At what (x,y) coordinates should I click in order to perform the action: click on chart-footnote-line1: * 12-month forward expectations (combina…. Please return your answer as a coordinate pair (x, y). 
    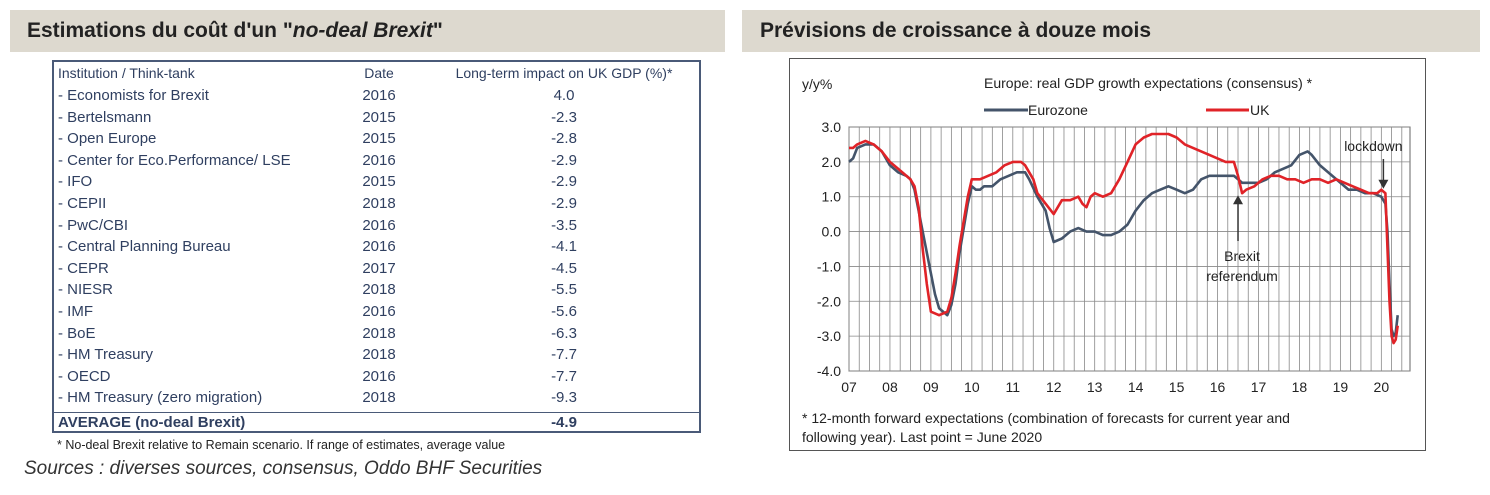
    Looking at the image, I should click on (1046, 418).